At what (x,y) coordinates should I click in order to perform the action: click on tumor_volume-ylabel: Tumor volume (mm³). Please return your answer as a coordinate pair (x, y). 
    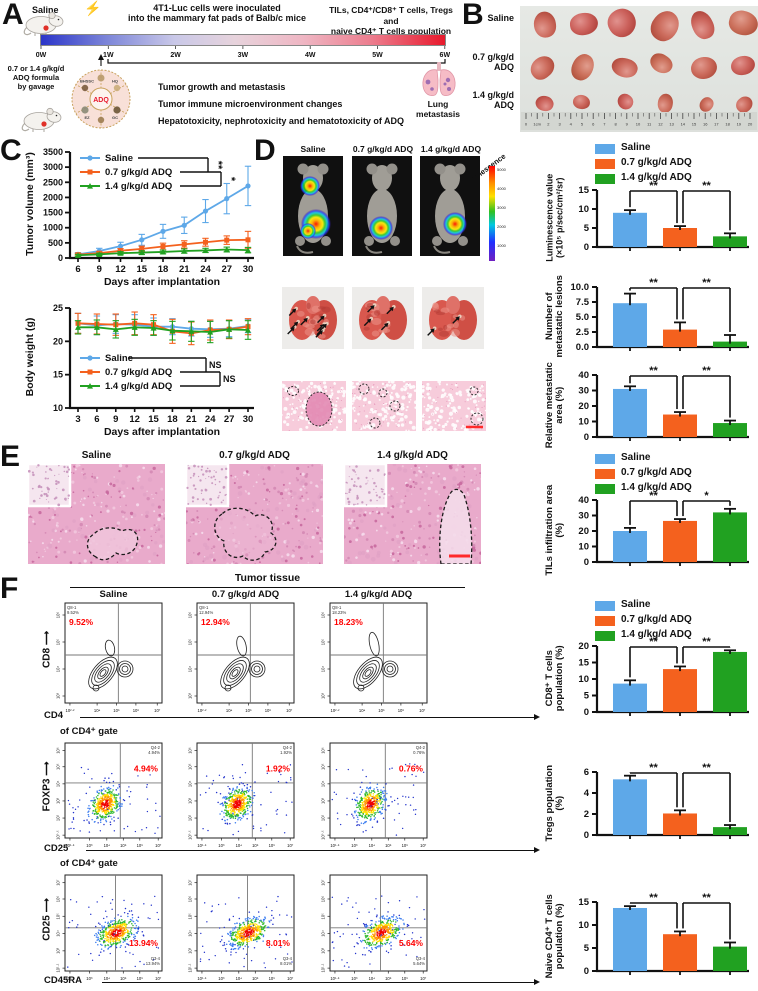
    Looking at the image, I should click on (30, 204).